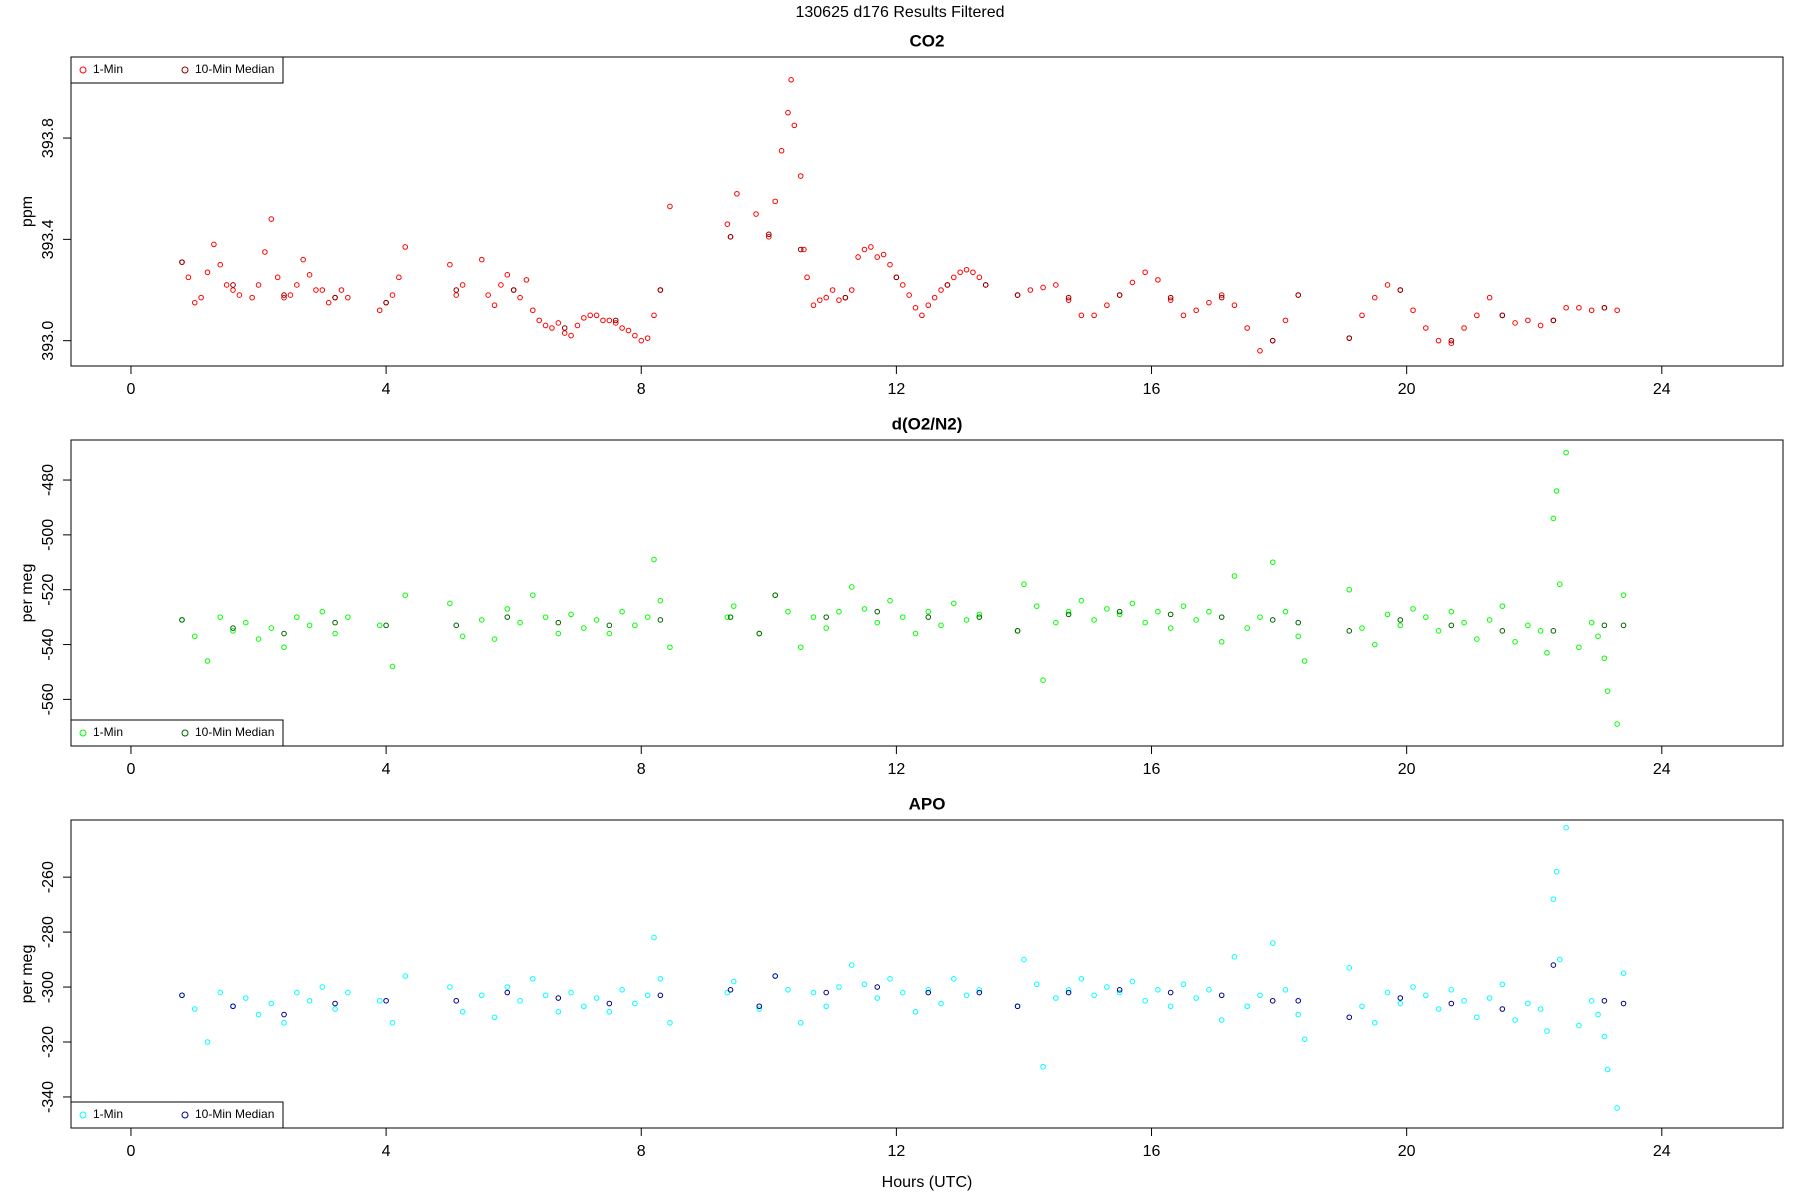  I want to click on y-tick-label: 393.0, so click(48, 341).